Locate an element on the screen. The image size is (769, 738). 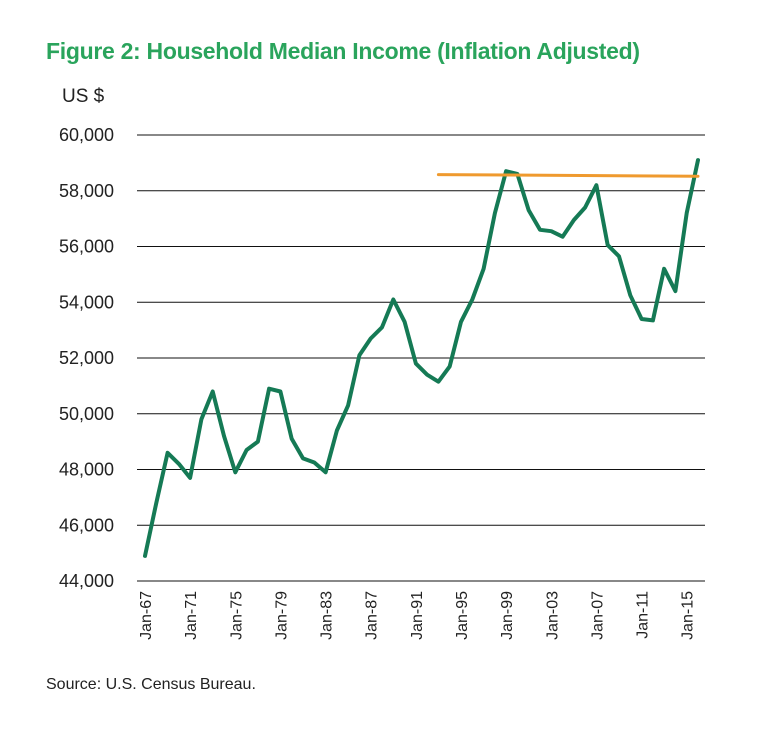
y-tick-label: 54,000 is located at coordinates (86, 302).